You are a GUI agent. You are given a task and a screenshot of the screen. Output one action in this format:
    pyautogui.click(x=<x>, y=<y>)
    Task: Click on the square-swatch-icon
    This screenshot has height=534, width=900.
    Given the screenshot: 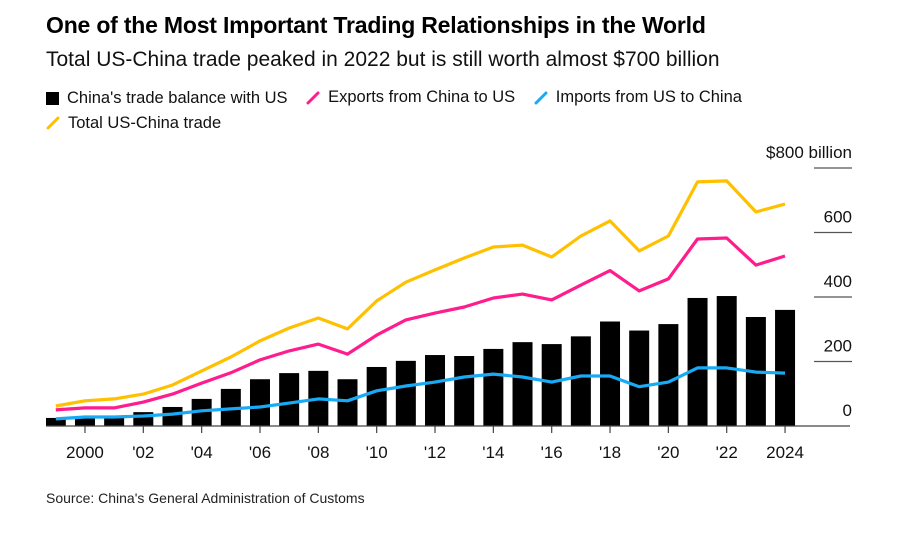 What is the action you would take?
    pyautogui.click(x=52, y=98)
    